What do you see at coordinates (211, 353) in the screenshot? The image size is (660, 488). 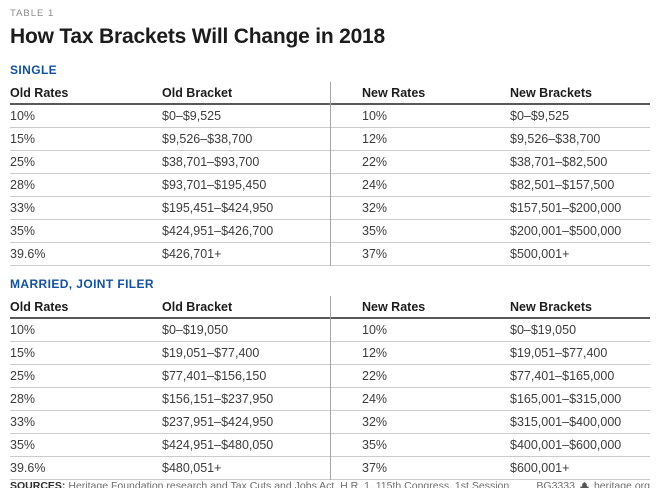 I see `cell-old-bracket: $19,051–$77,400` at bounding box center [211, 353].